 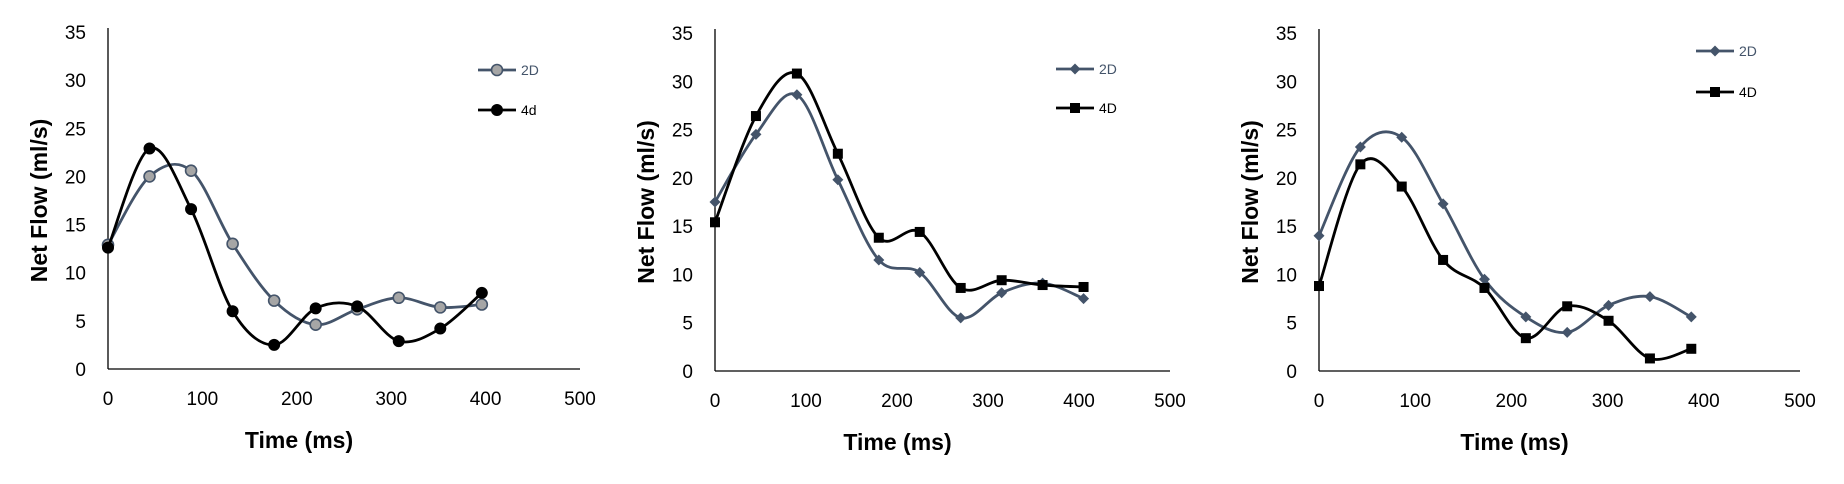 I want to click on x-tick-label: 400, so click(x=486, y=399).